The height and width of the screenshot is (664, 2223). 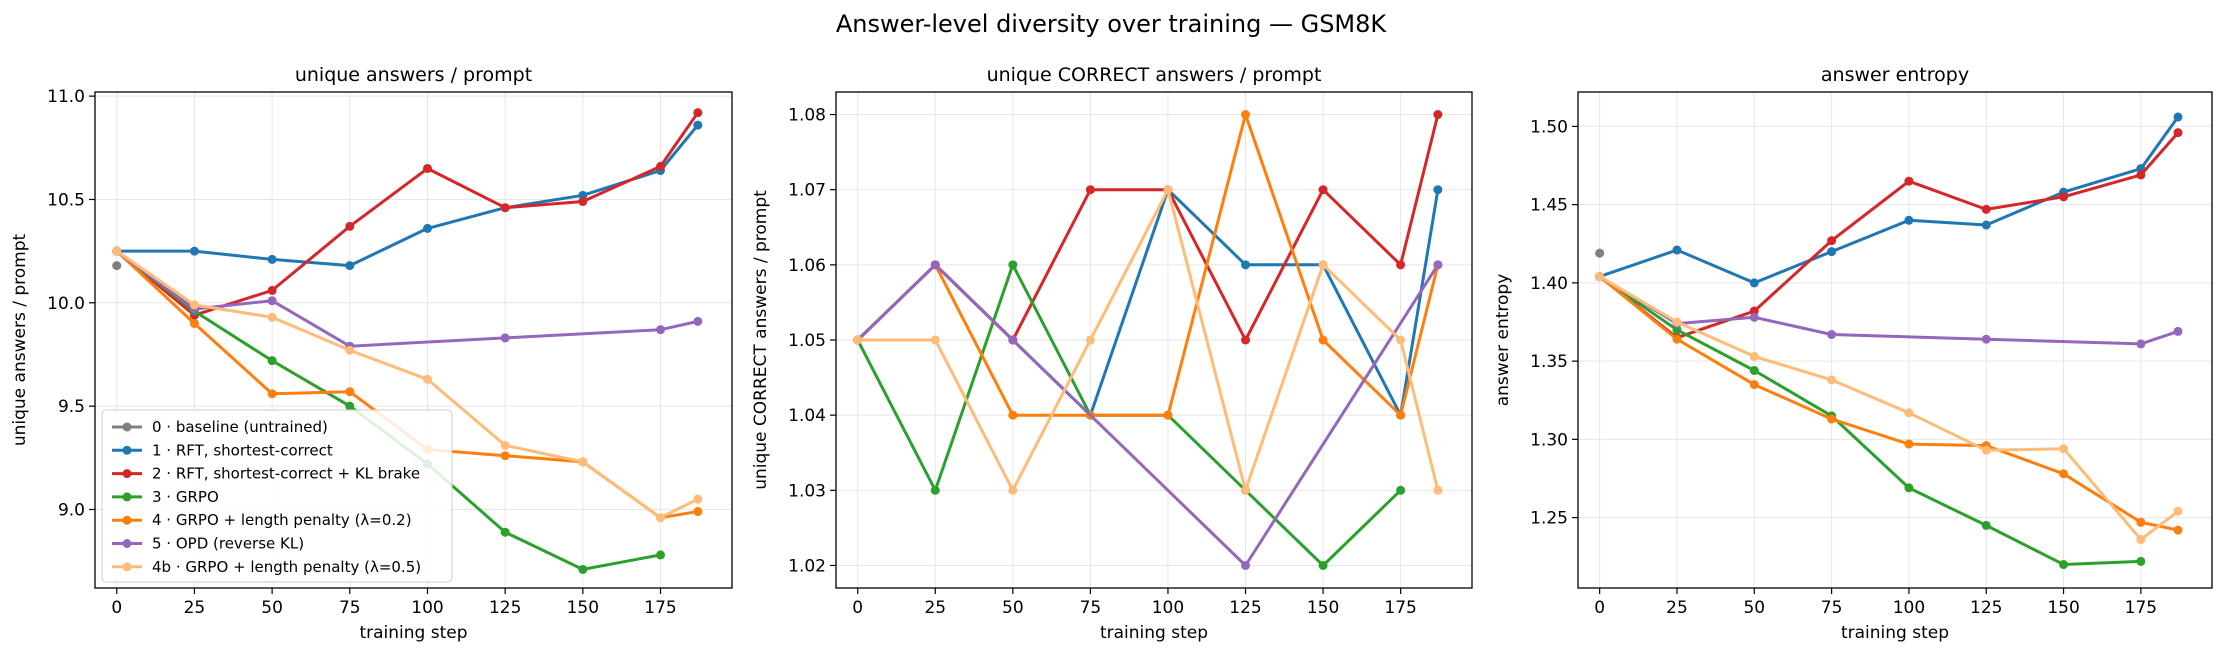 I want to click on legend-label: 4 · GRPO + length penalty (λ=0.2), so click(x=282, y=520).